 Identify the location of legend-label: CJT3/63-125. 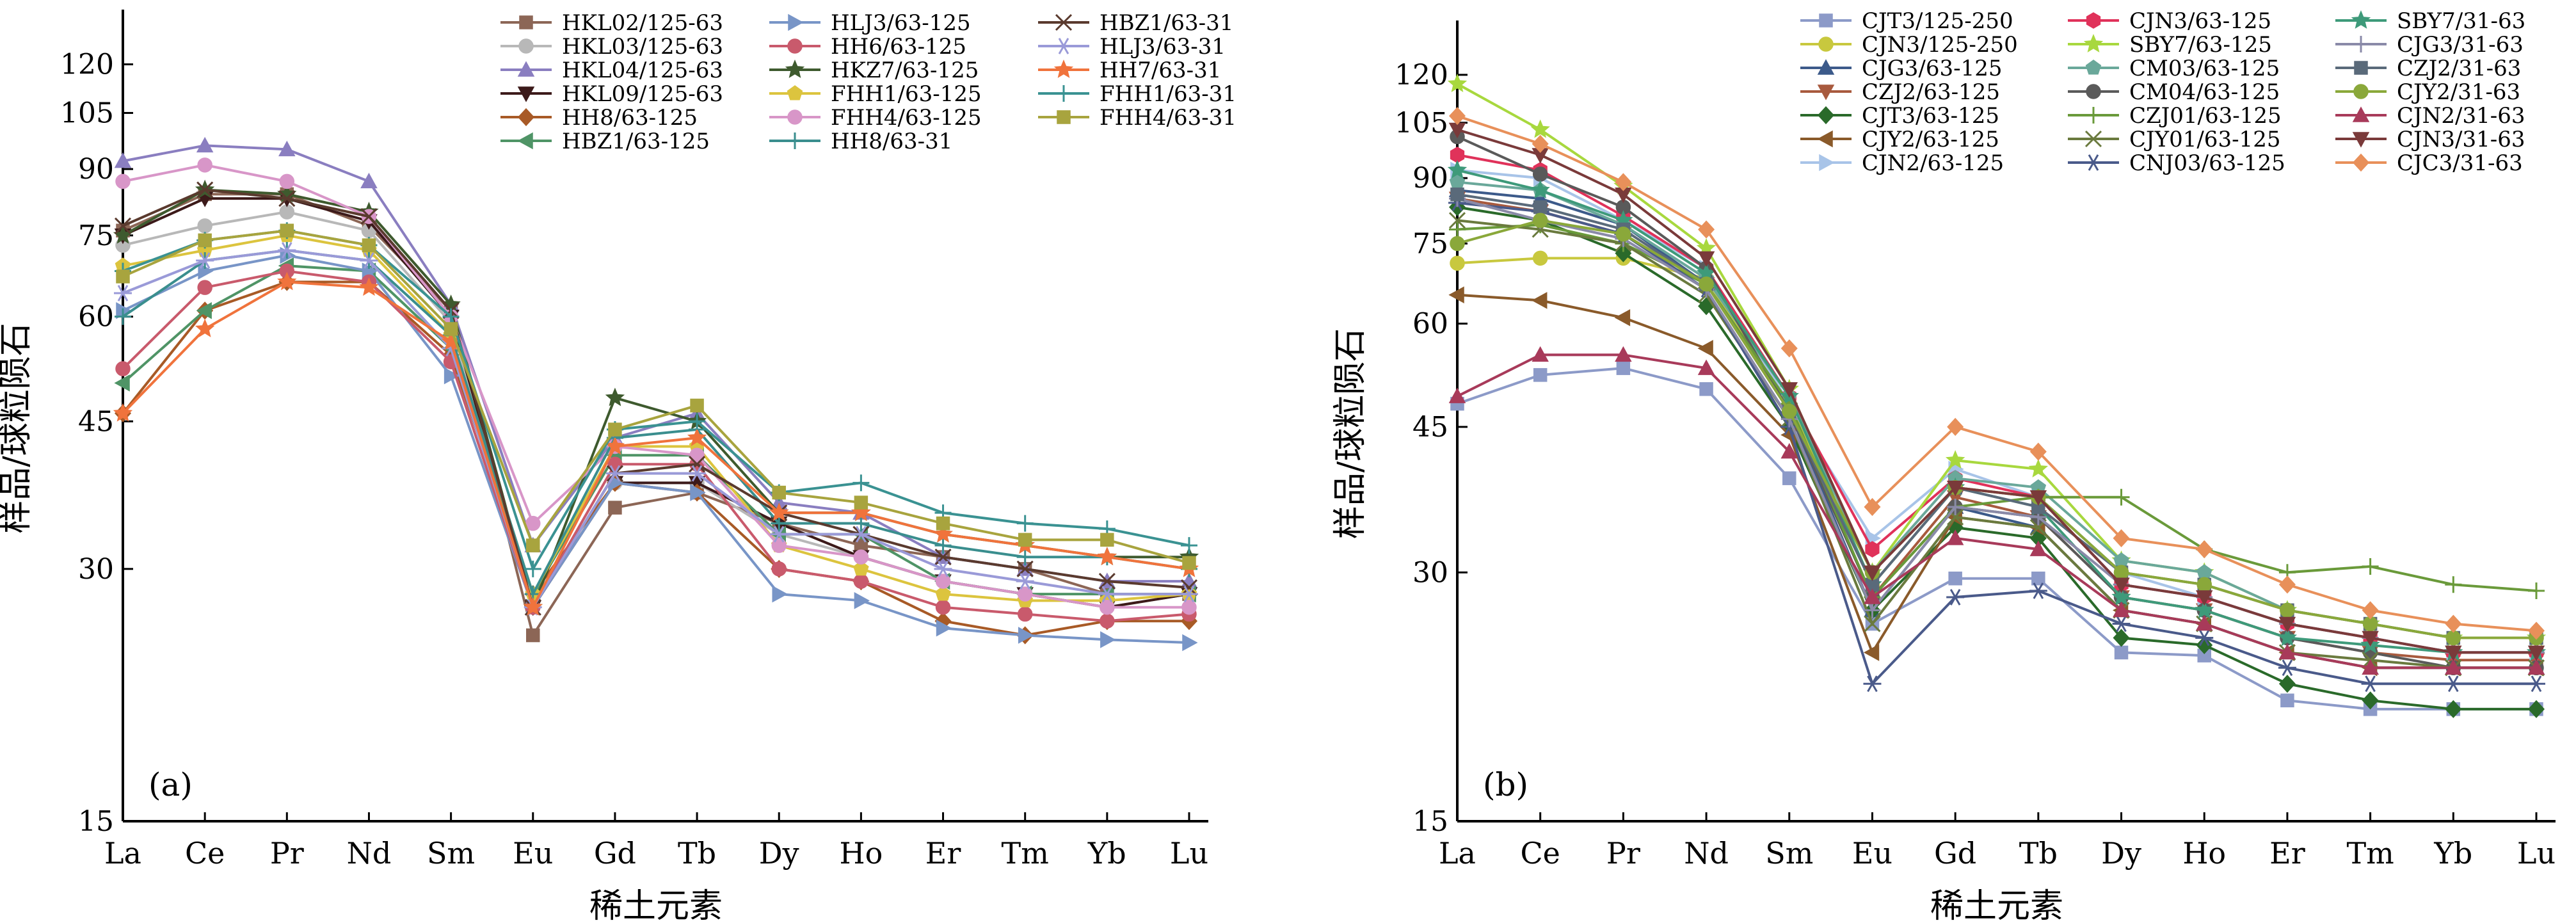
(1930, 116).